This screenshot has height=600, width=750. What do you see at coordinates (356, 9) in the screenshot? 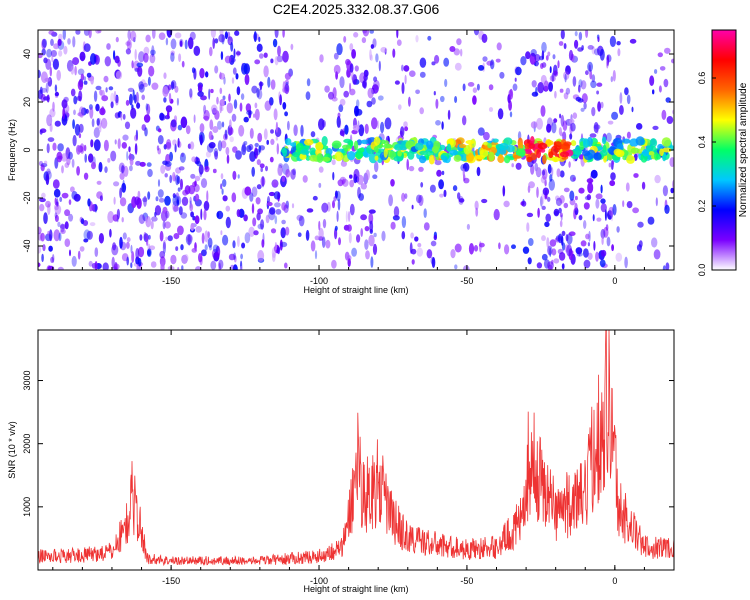
I see `figure-title: C2E4.2025.332.08.37.G06` at bounding box center [356, 9].